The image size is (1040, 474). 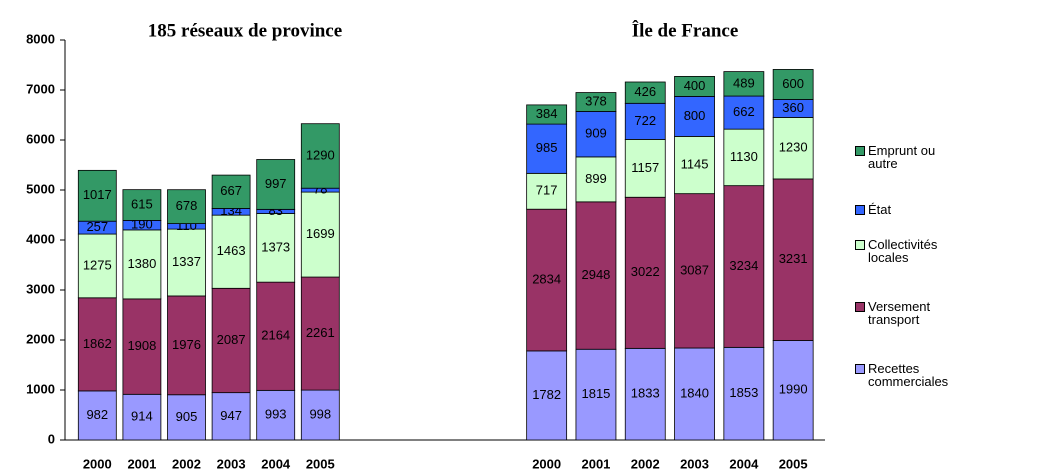 What do you see at coordinates (945, 251) in the screenshot?
I see `legend-item: Collectivités locales` at bounding box center [945, 251].